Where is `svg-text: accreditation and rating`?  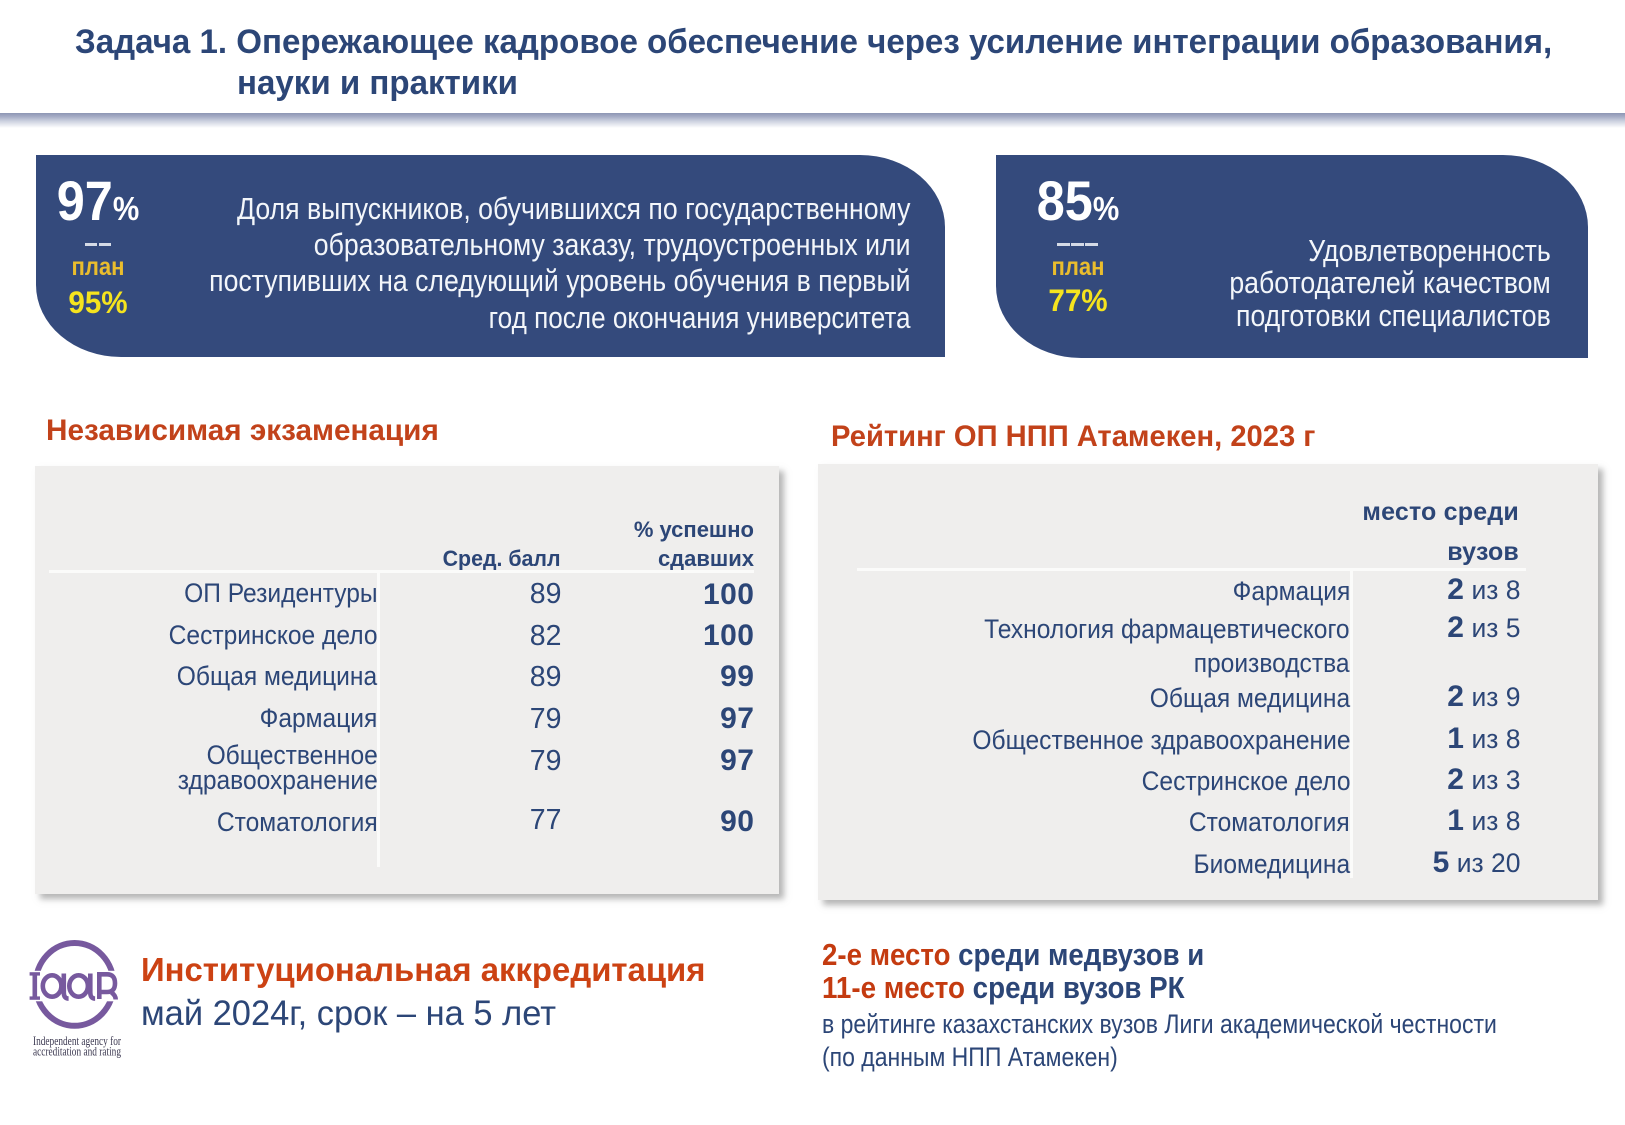 svg-text: accreditation and rating is located at coordinates (77, 1051).